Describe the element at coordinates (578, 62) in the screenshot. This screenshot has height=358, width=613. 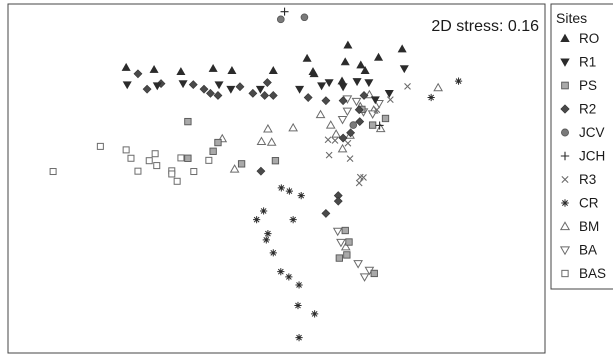
I see `legend-entry-r1: R1` at that location.